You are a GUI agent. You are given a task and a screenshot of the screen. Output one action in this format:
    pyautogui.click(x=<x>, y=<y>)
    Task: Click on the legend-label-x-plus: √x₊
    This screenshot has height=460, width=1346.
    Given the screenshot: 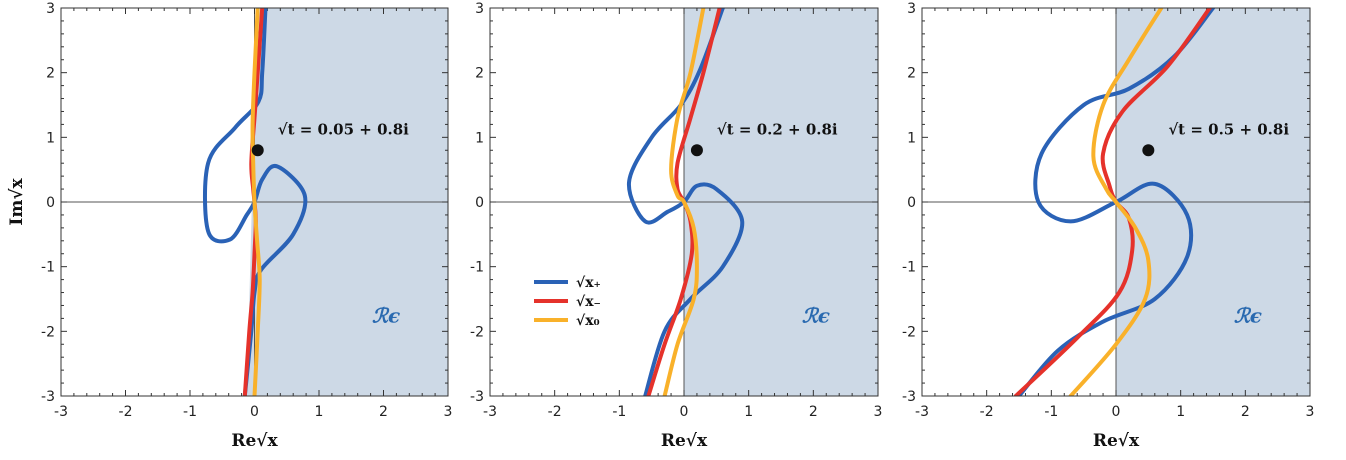 What is the action you would take?
    pyautogui.click(x=588, y=283)
    